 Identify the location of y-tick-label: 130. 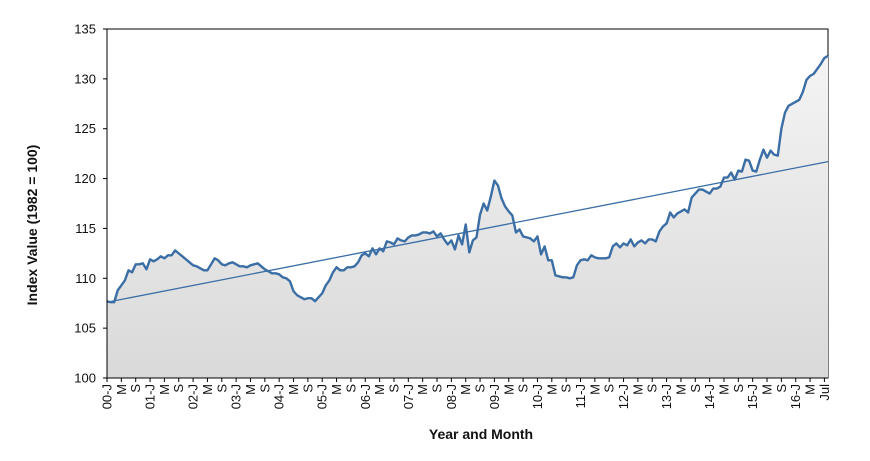
(85, 78).